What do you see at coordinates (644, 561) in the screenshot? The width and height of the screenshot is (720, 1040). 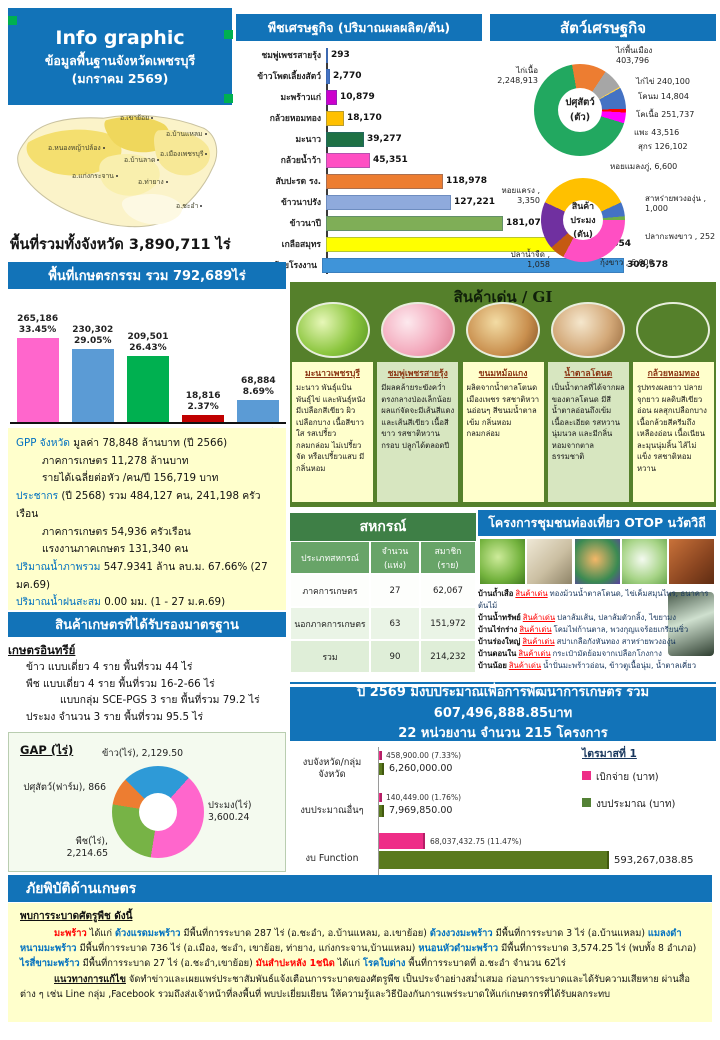 I see `seaweed-bowl-photo` at bounding box center [644, 561].